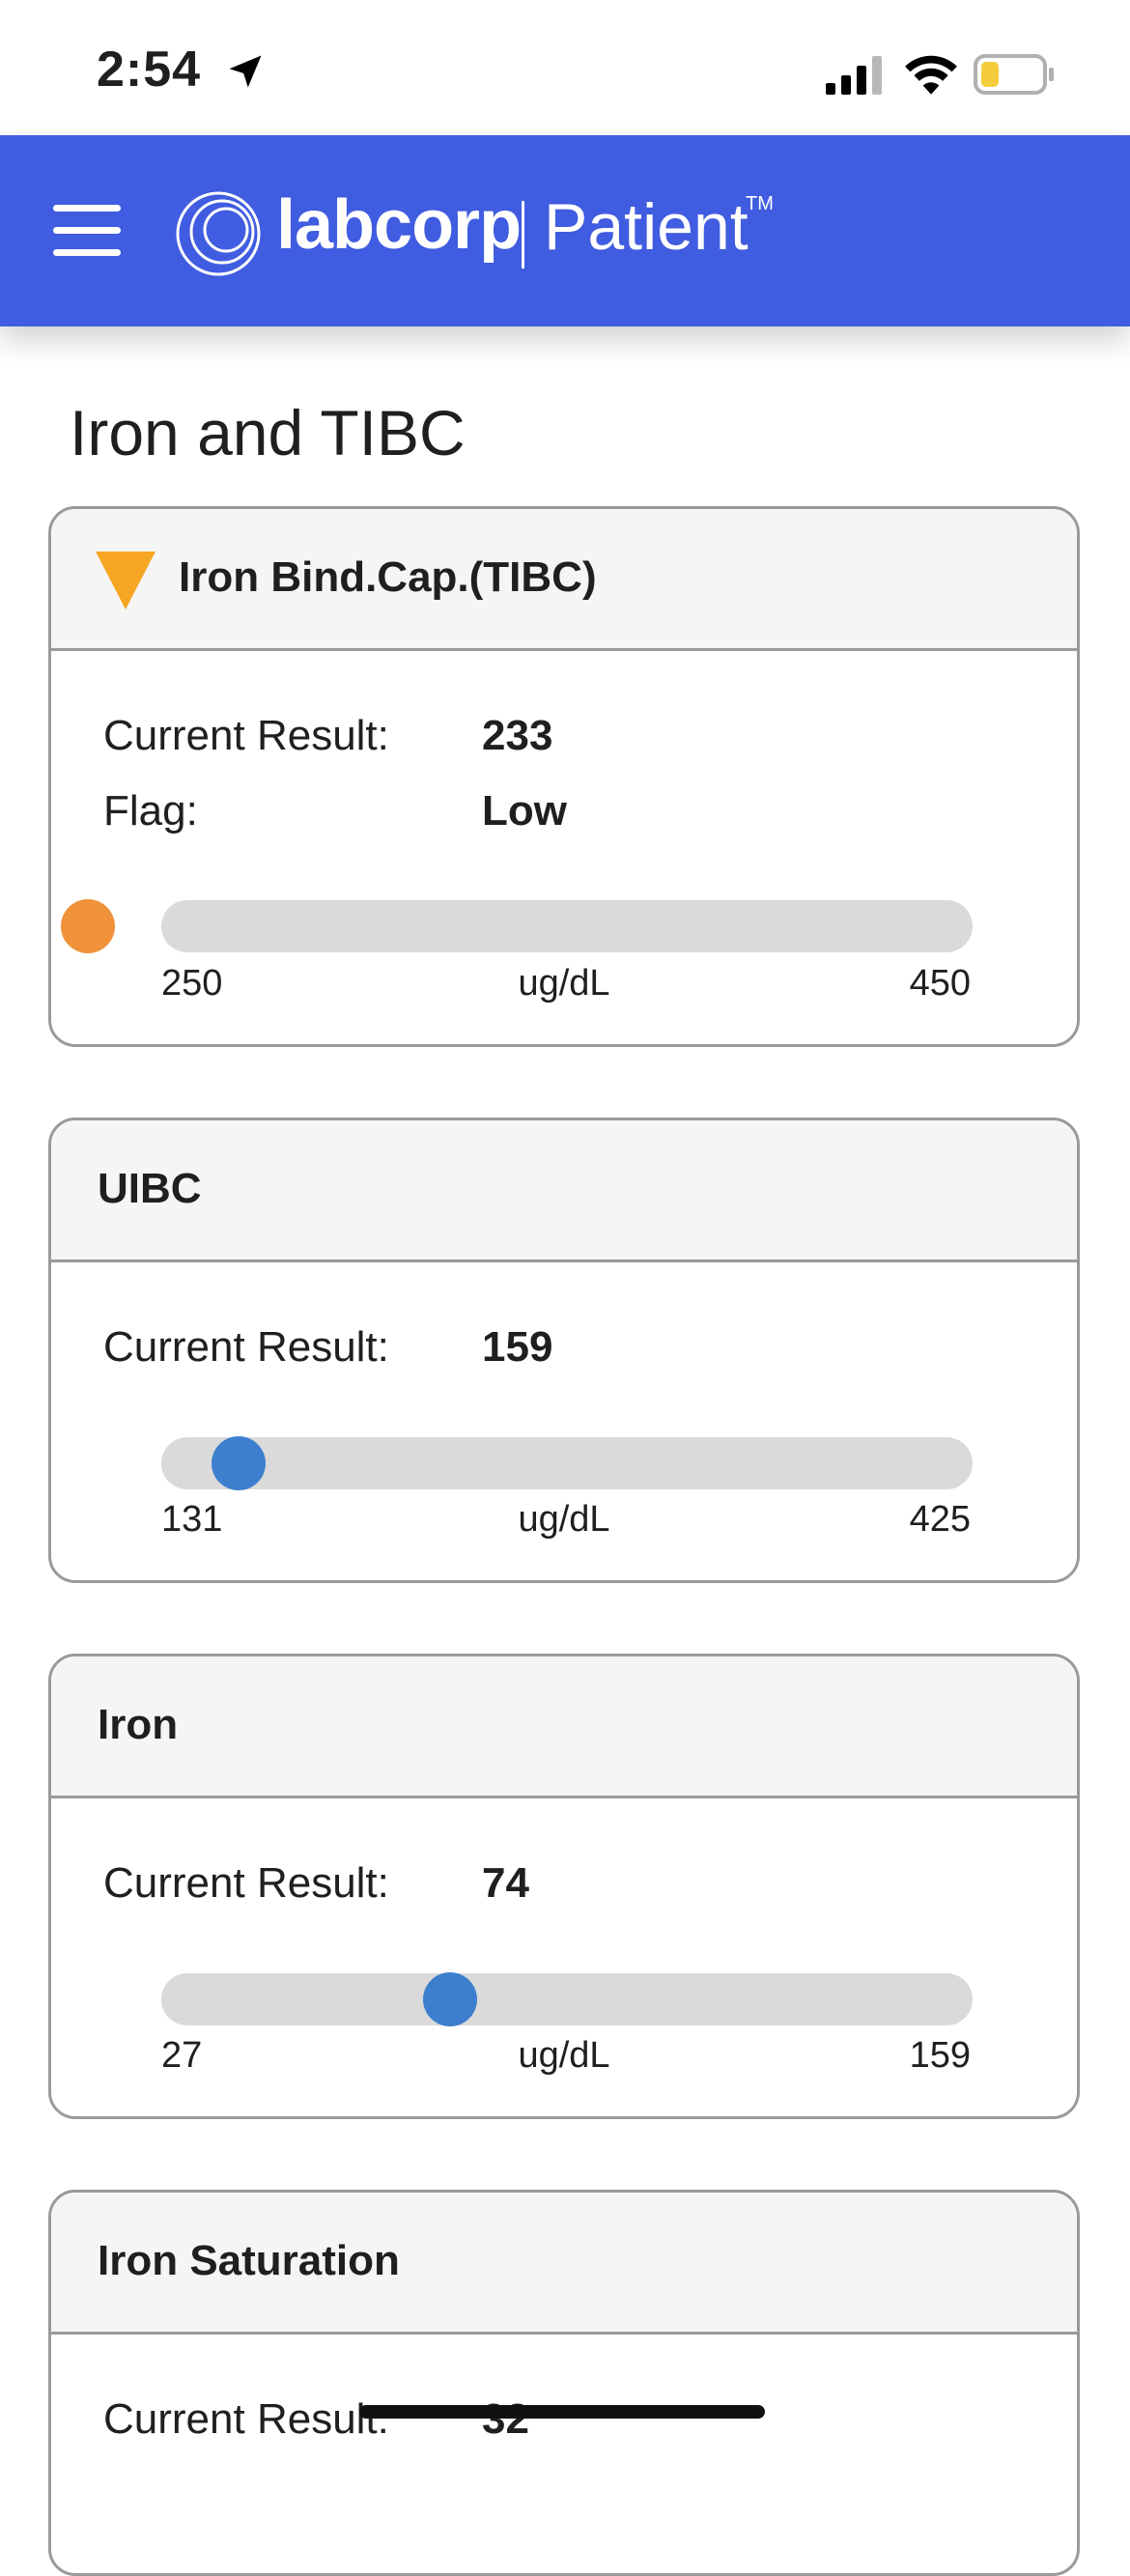  I want to click on range-high: 425, so click(940, 1519).